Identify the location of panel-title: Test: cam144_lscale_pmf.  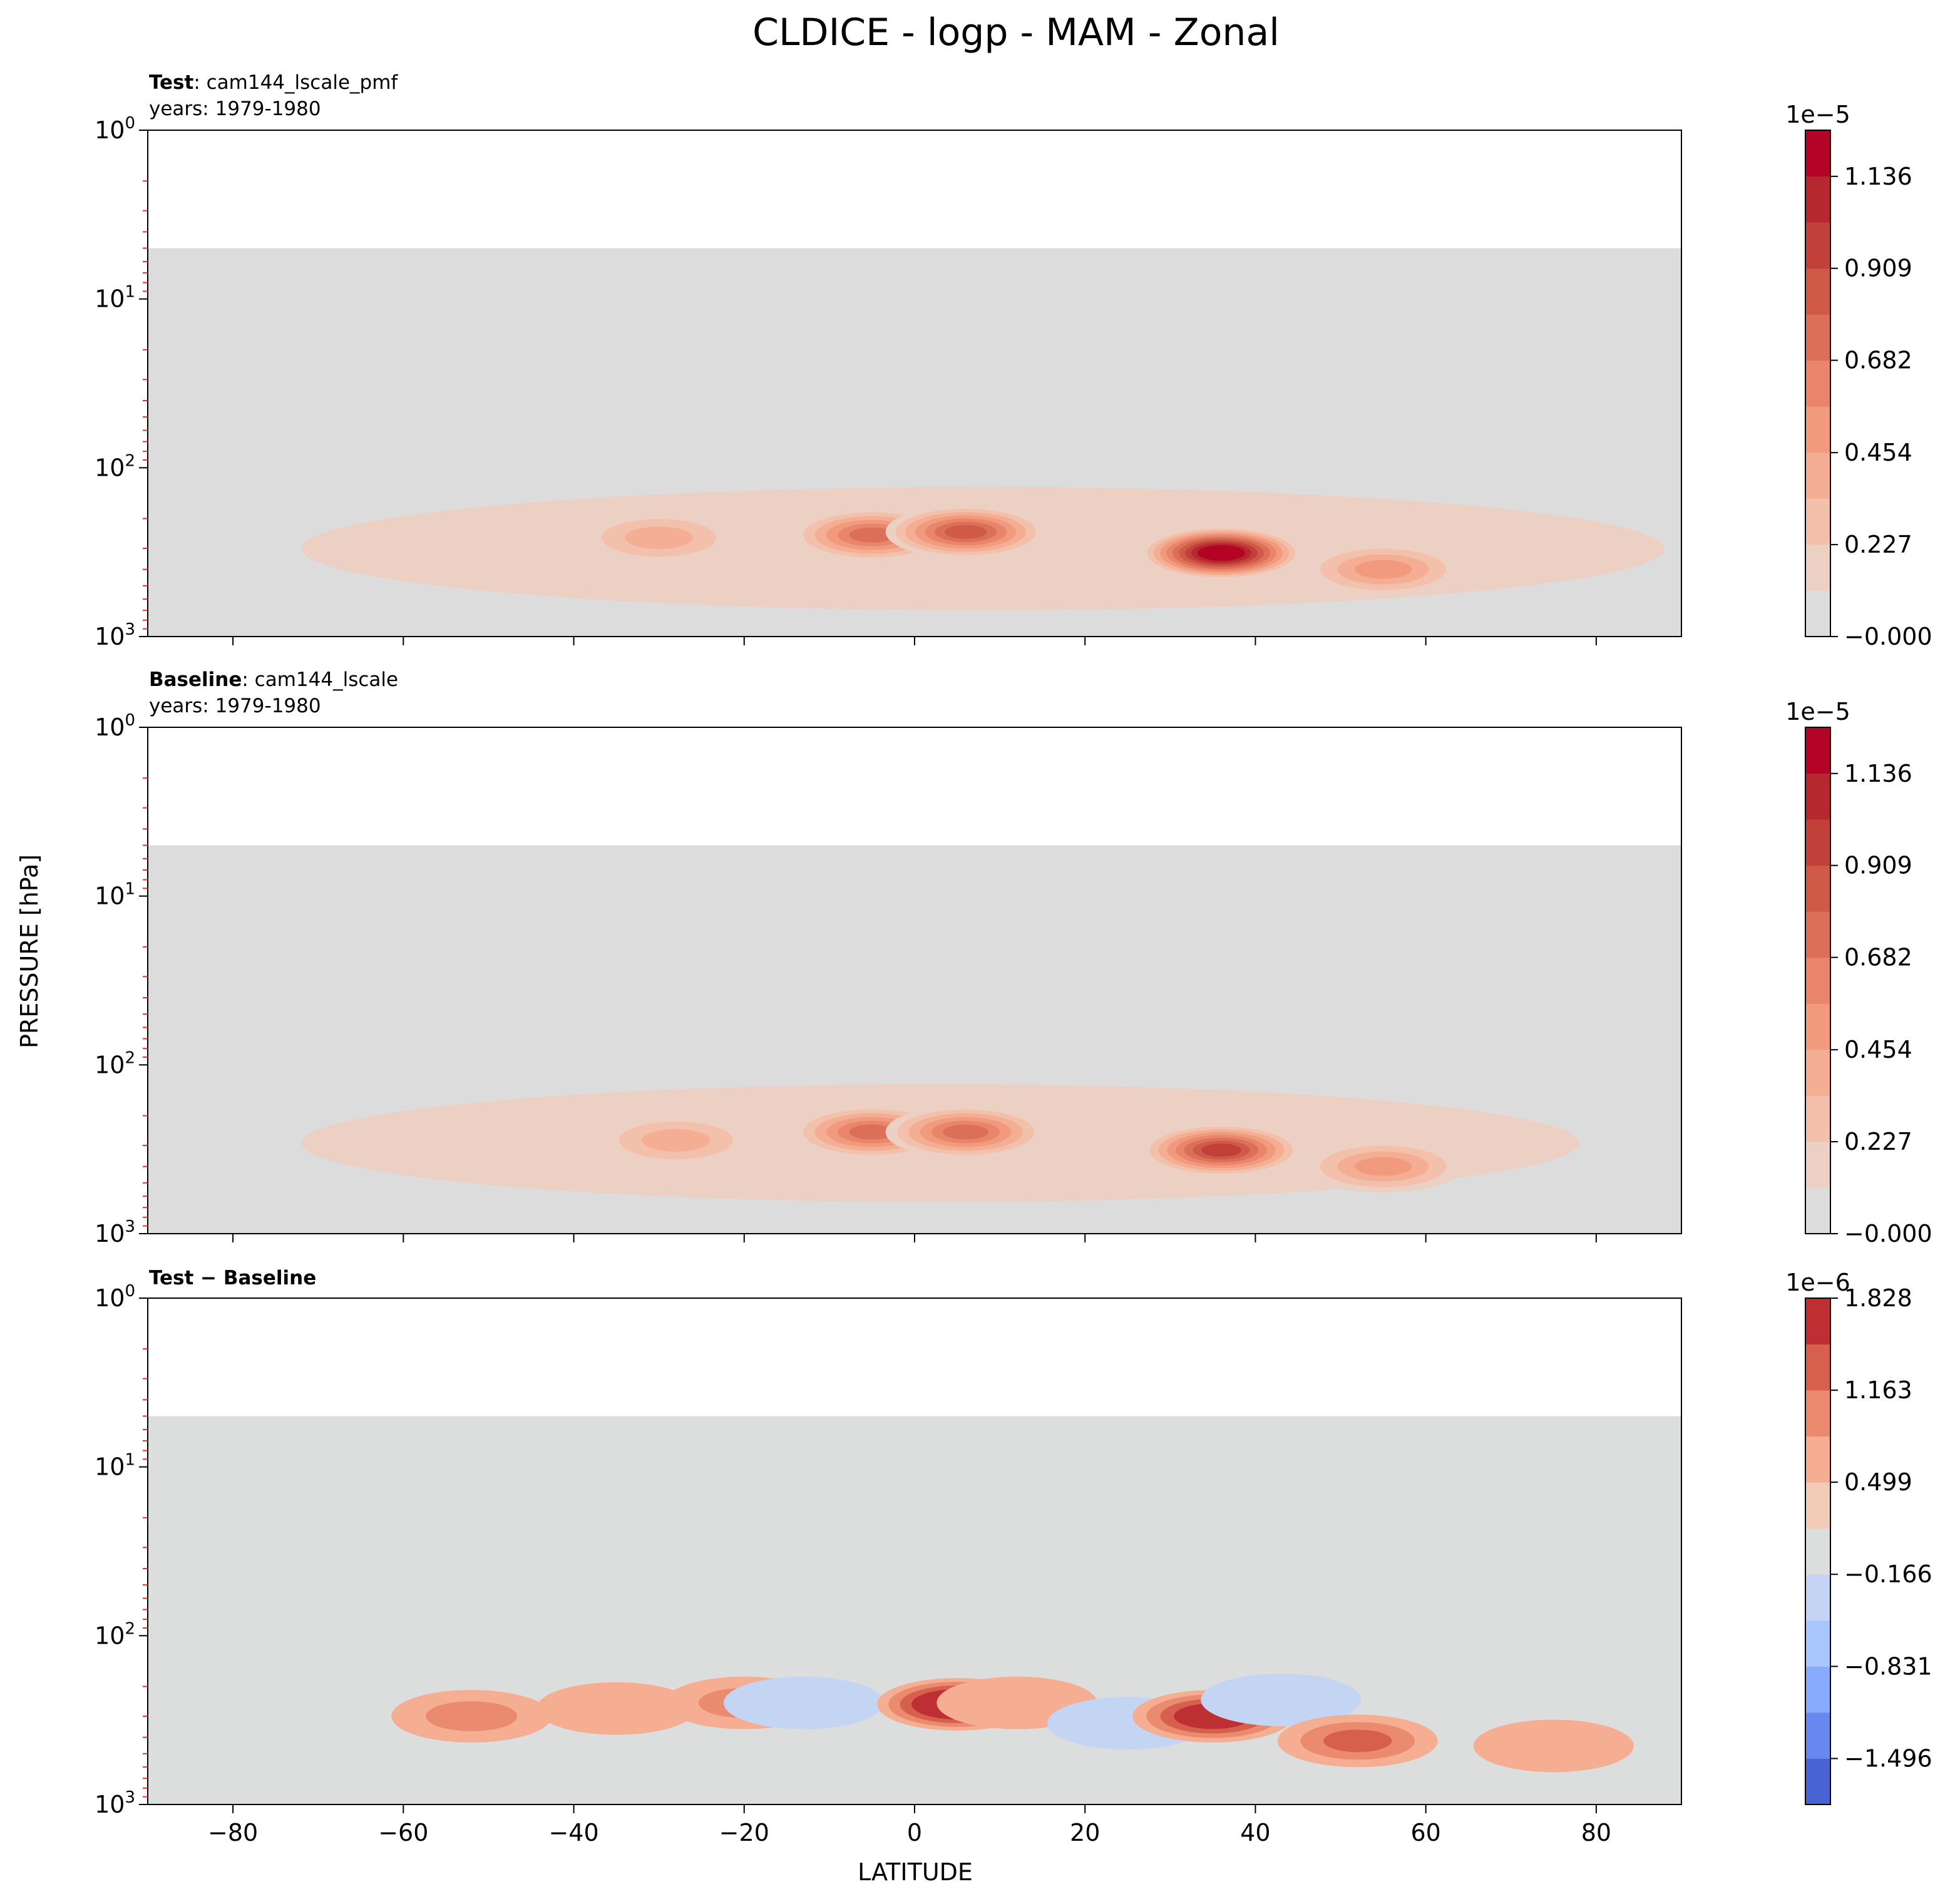
(273, 82).